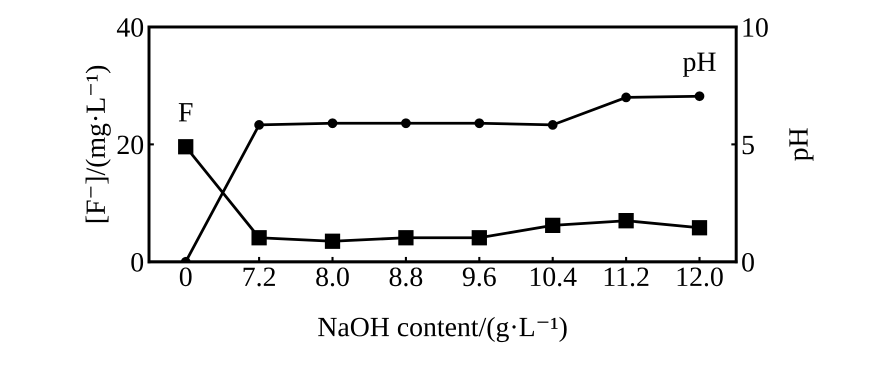  I want to click on y2-tick-label: 10, so click(756, 27).